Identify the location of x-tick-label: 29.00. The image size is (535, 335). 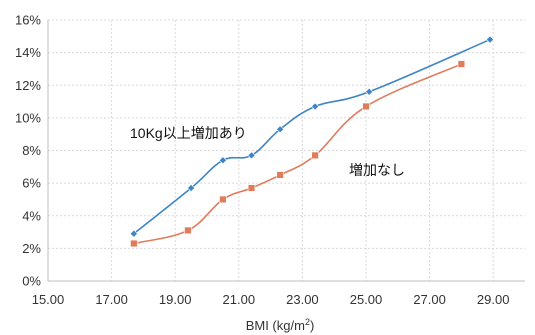
(493, 299).